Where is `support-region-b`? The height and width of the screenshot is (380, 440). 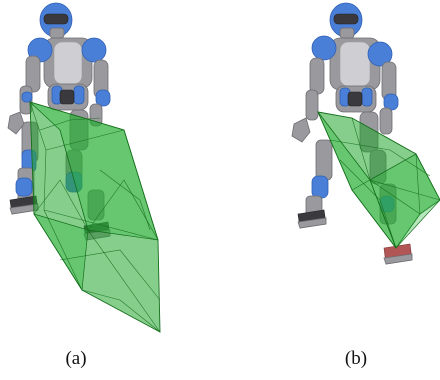
support-region-b is located at coordinates (378, 180).